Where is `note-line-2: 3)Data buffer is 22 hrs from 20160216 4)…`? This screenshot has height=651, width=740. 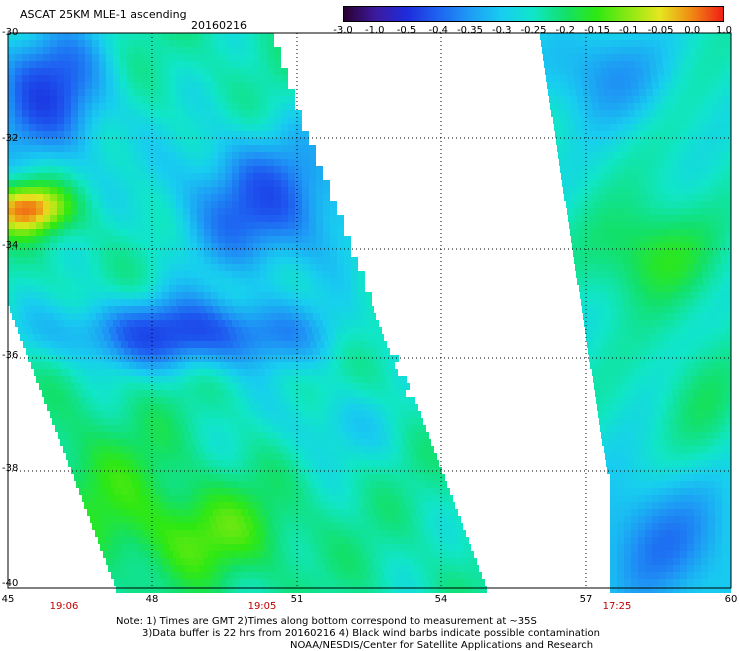 note-line-2: 3)Data buffer is 22 hrs from 20160216 4)… is located at coordinates (371, 633).